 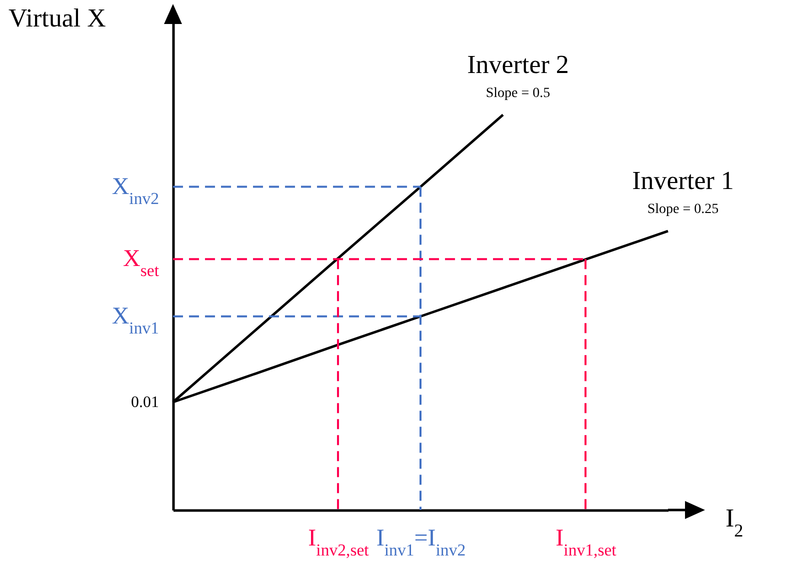 What do you see at coordinates (421, 542) in the screenshot?
I see `x-tick-label: I$_{inv1}$=I$_{inv2}$` at bounding box center [421, 542].